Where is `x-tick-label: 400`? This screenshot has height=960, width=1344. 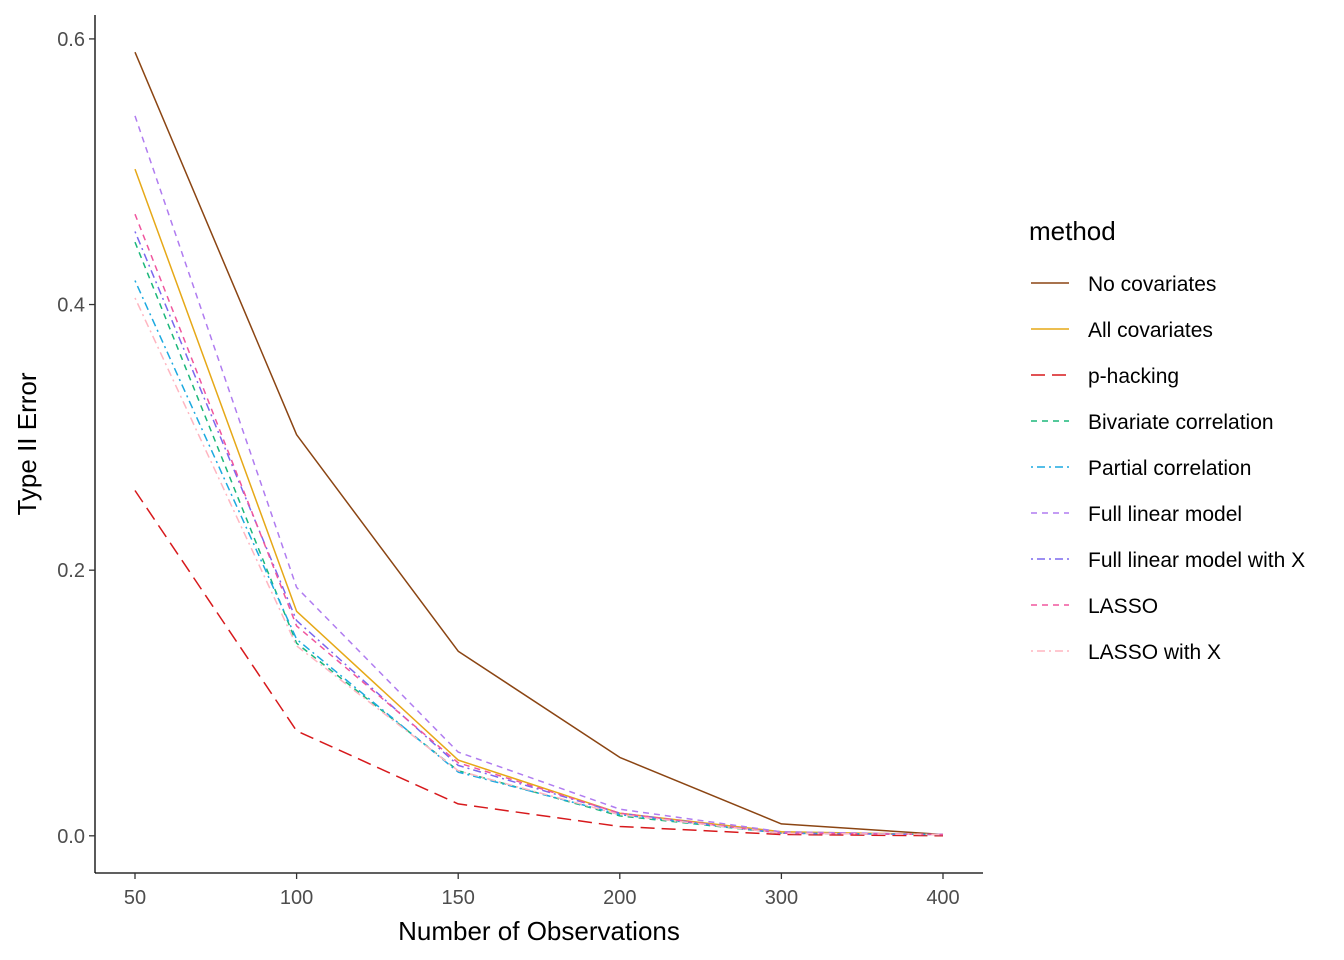
x-tick-label: 400 is located at coordinates (942, 898).